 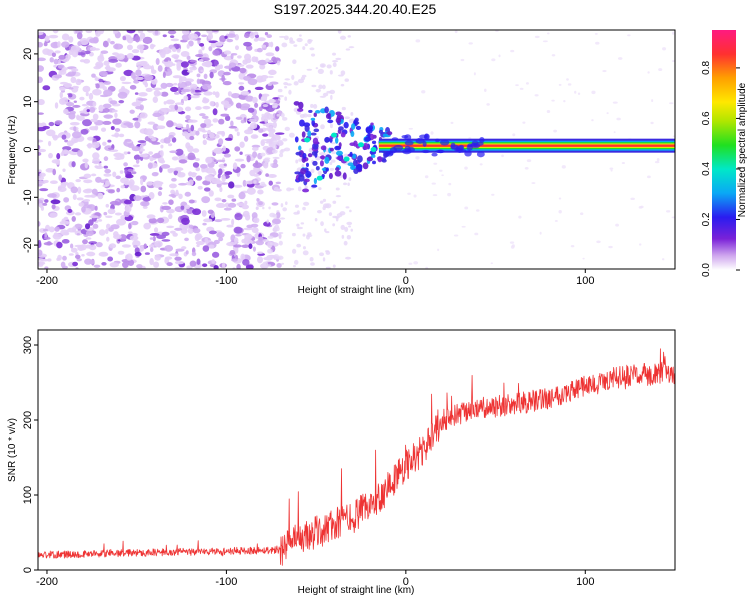 What do you see at coordinates (28, 495) in the screenshot?
I see `snr-y-tick-label-1: 100` at bounding box center [28, 495].